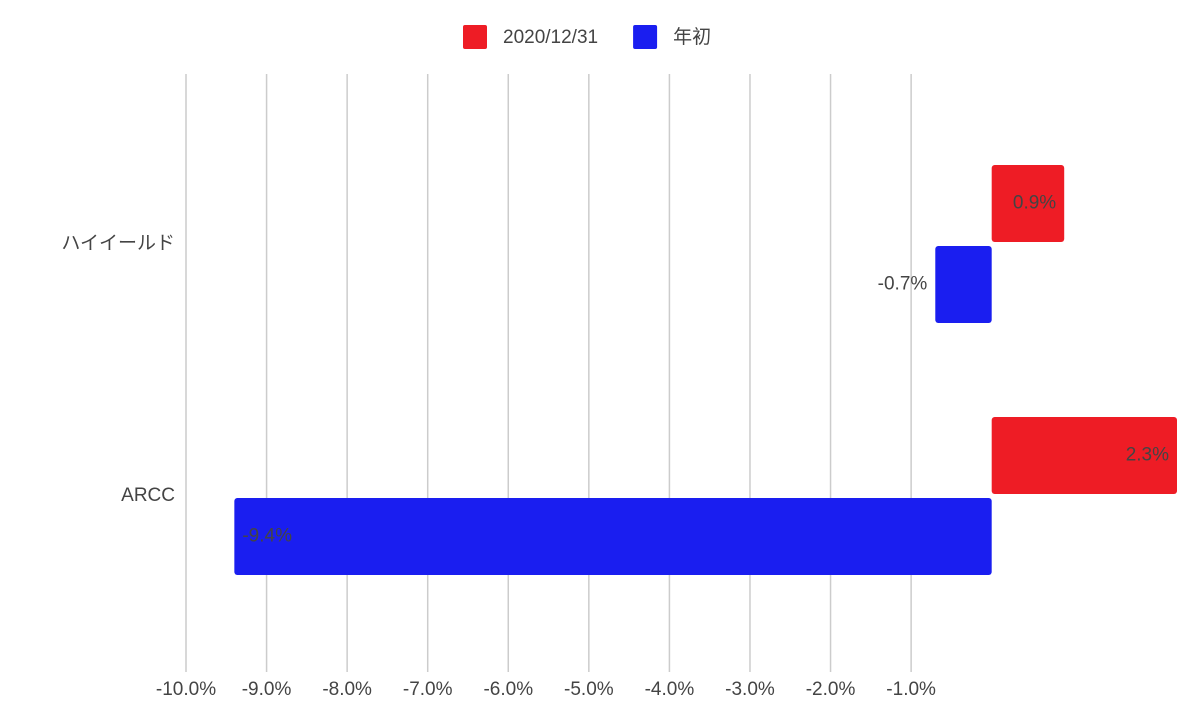  Describe the element at coordinates (428, 689) in the screenshot. I see `x-tick-label: -7.0%` at that location.